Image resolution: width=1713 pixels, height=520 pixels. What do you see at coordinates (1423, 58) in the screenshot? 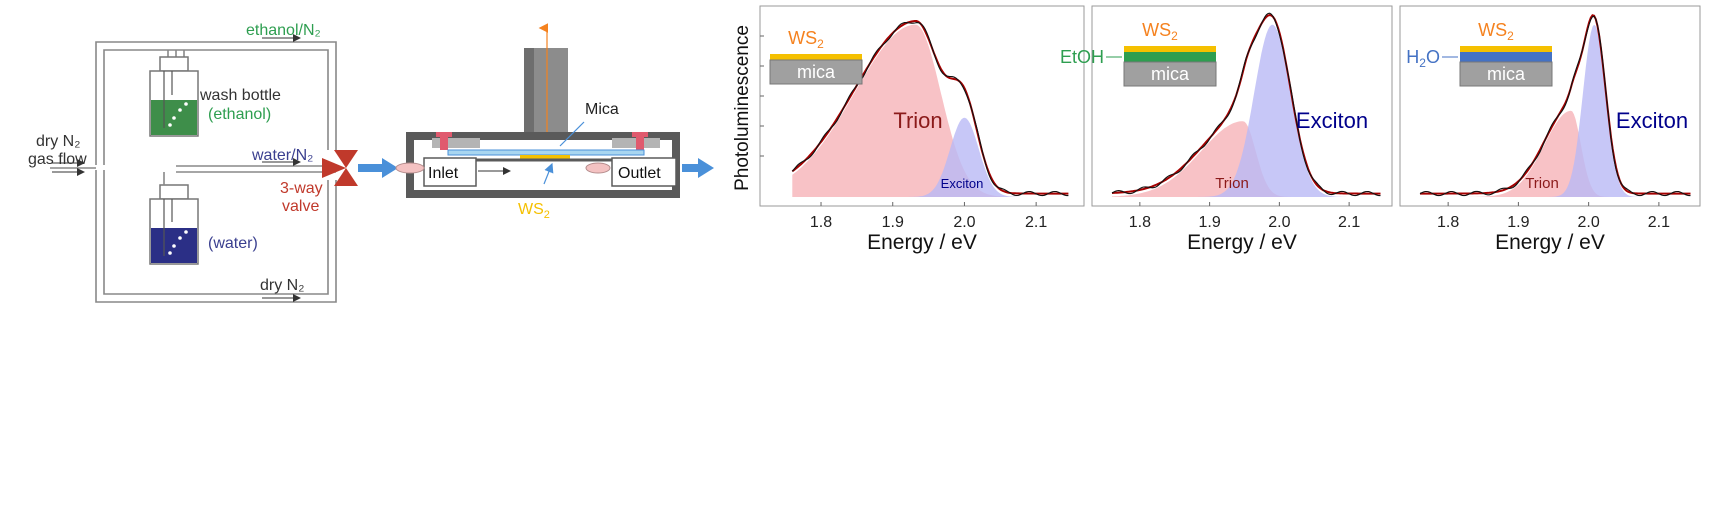
I see `inset-liquid-label: H2O` at bounding box center [1423, 58].